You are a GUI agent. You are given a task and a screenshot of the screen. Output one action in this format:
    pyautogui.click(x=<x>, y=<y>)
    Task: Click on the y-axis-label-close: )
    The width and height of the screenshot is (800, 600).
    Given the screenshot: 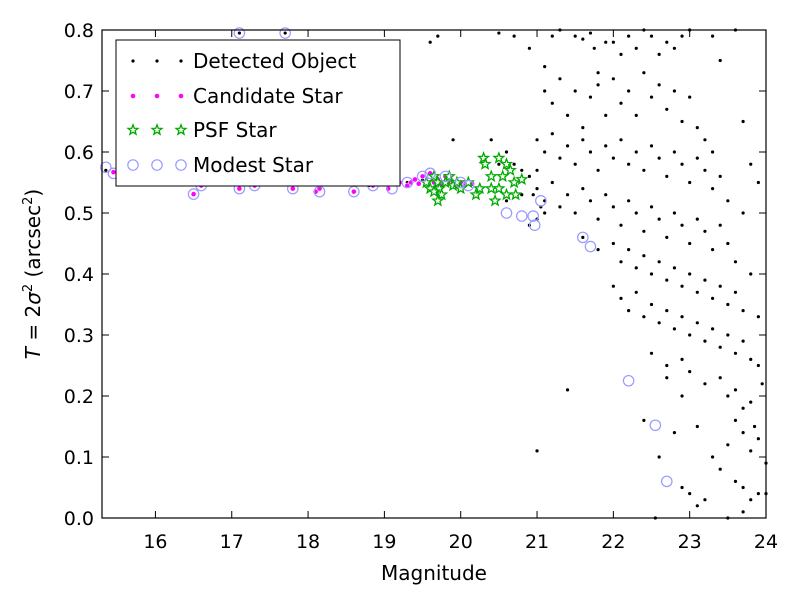 What is the action you would take?
    pyautogui.click(x=33, y=193)
    